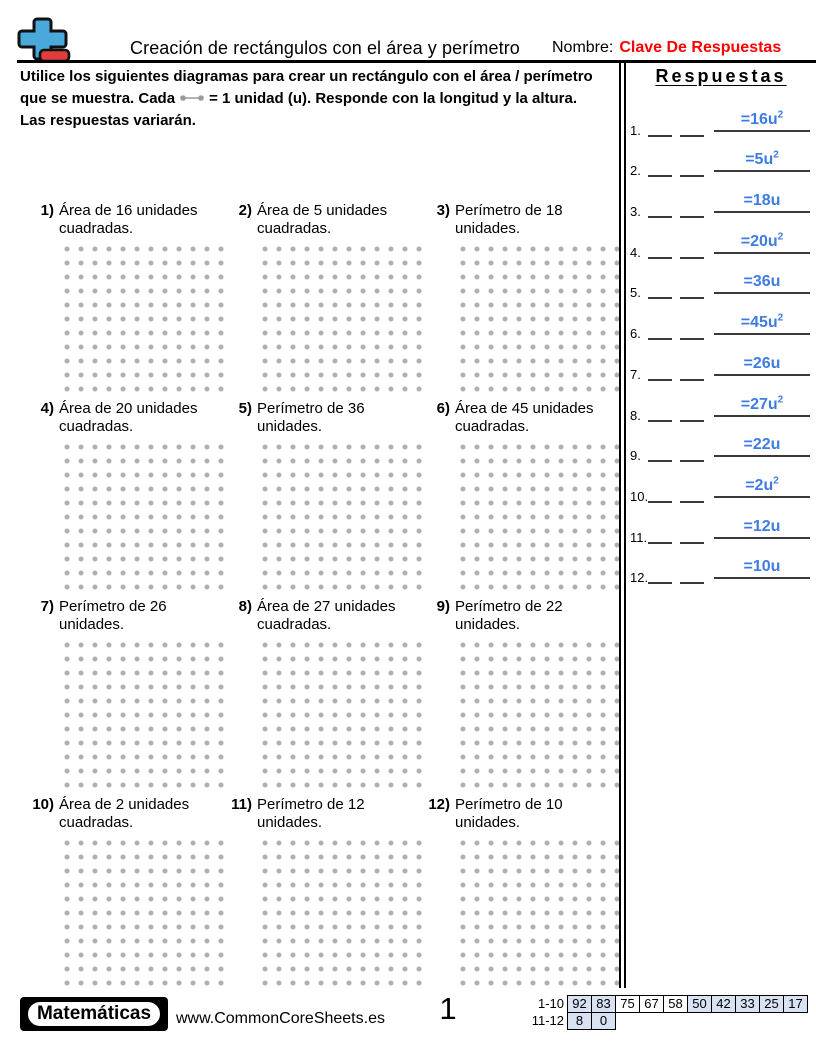  I want to click on subject-badge: Matemáticas, so click(94, 1014).